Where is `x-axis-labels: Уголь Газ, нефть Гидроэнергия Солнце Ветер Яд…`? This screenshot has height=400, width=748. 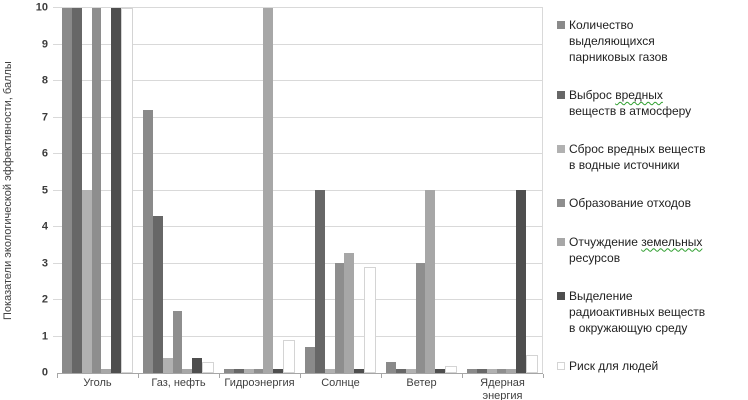
x-axis-labels: Уголь Газ, нефть Гидроэнергия Солнце Ветер Яд… is located at coordinates (300, 388).